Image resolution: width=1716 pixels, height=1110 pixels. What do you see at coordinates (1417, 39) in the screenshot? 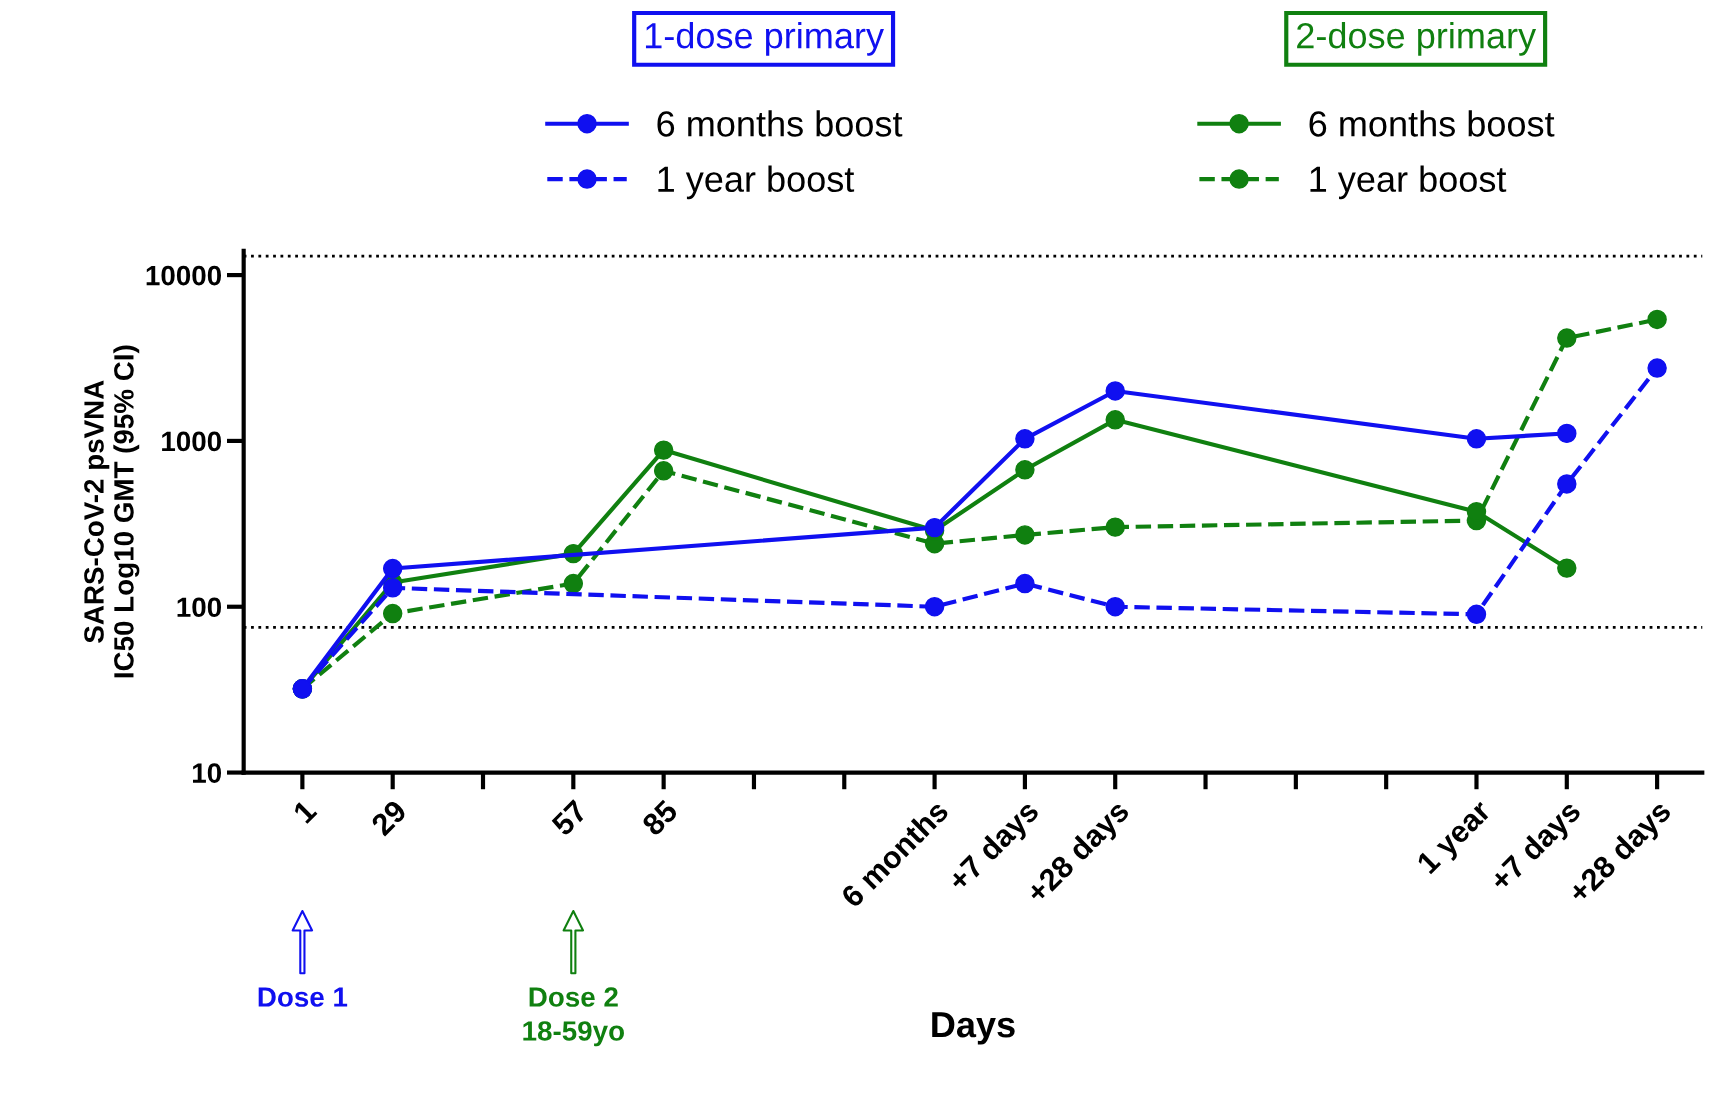
I see `text: 2-dose primary` at bounding box center [1417, 39].